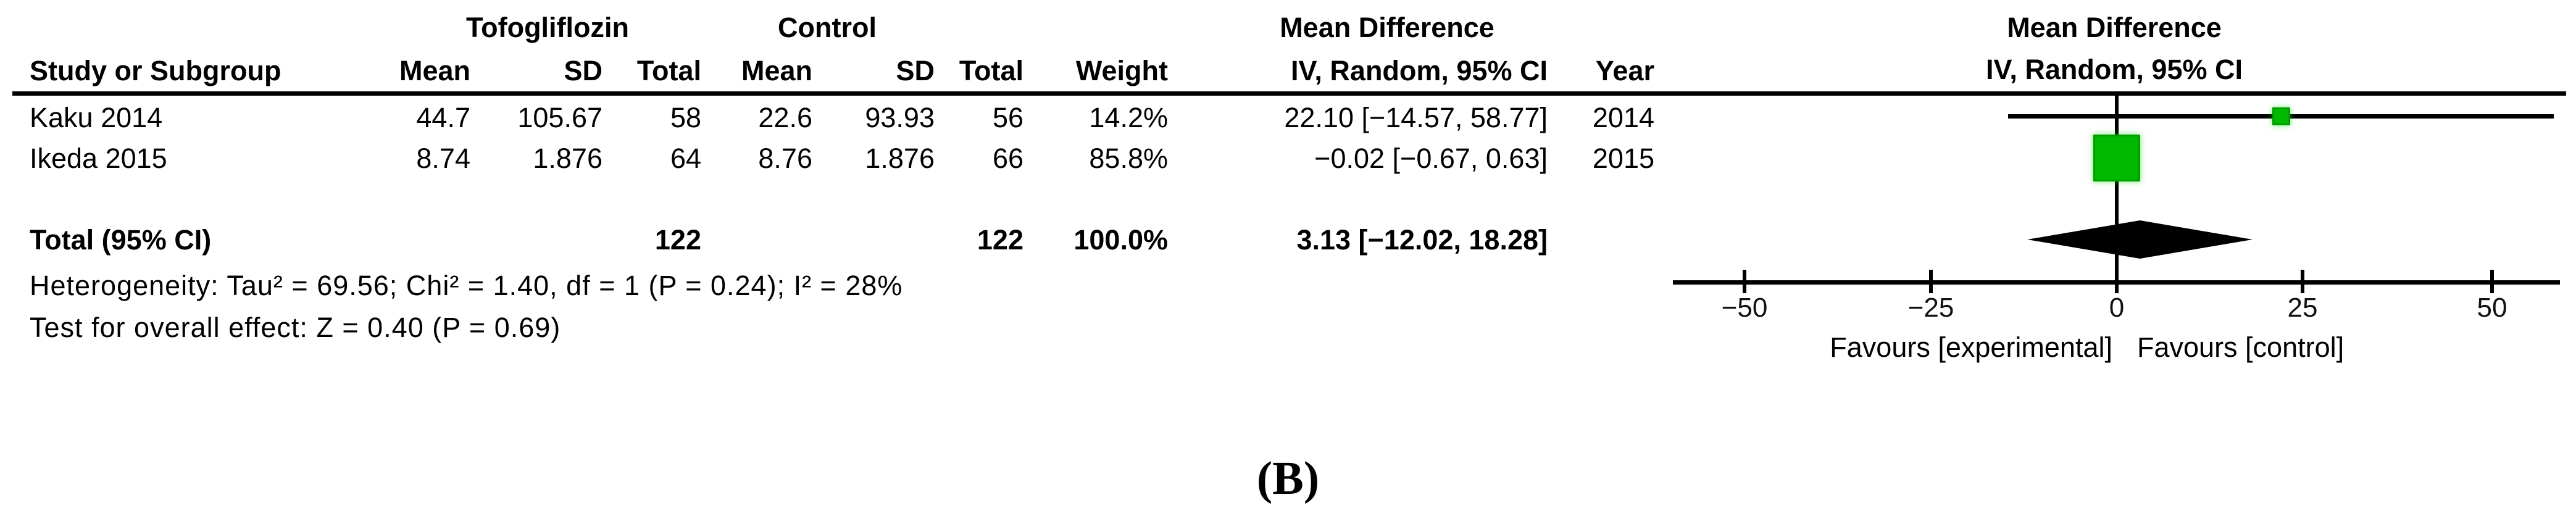 Image resolution: width=2576 pixels, height=521 pixels. I want to click on col-header-ci: IV, Random, 95% CI, so click(1419, 70).